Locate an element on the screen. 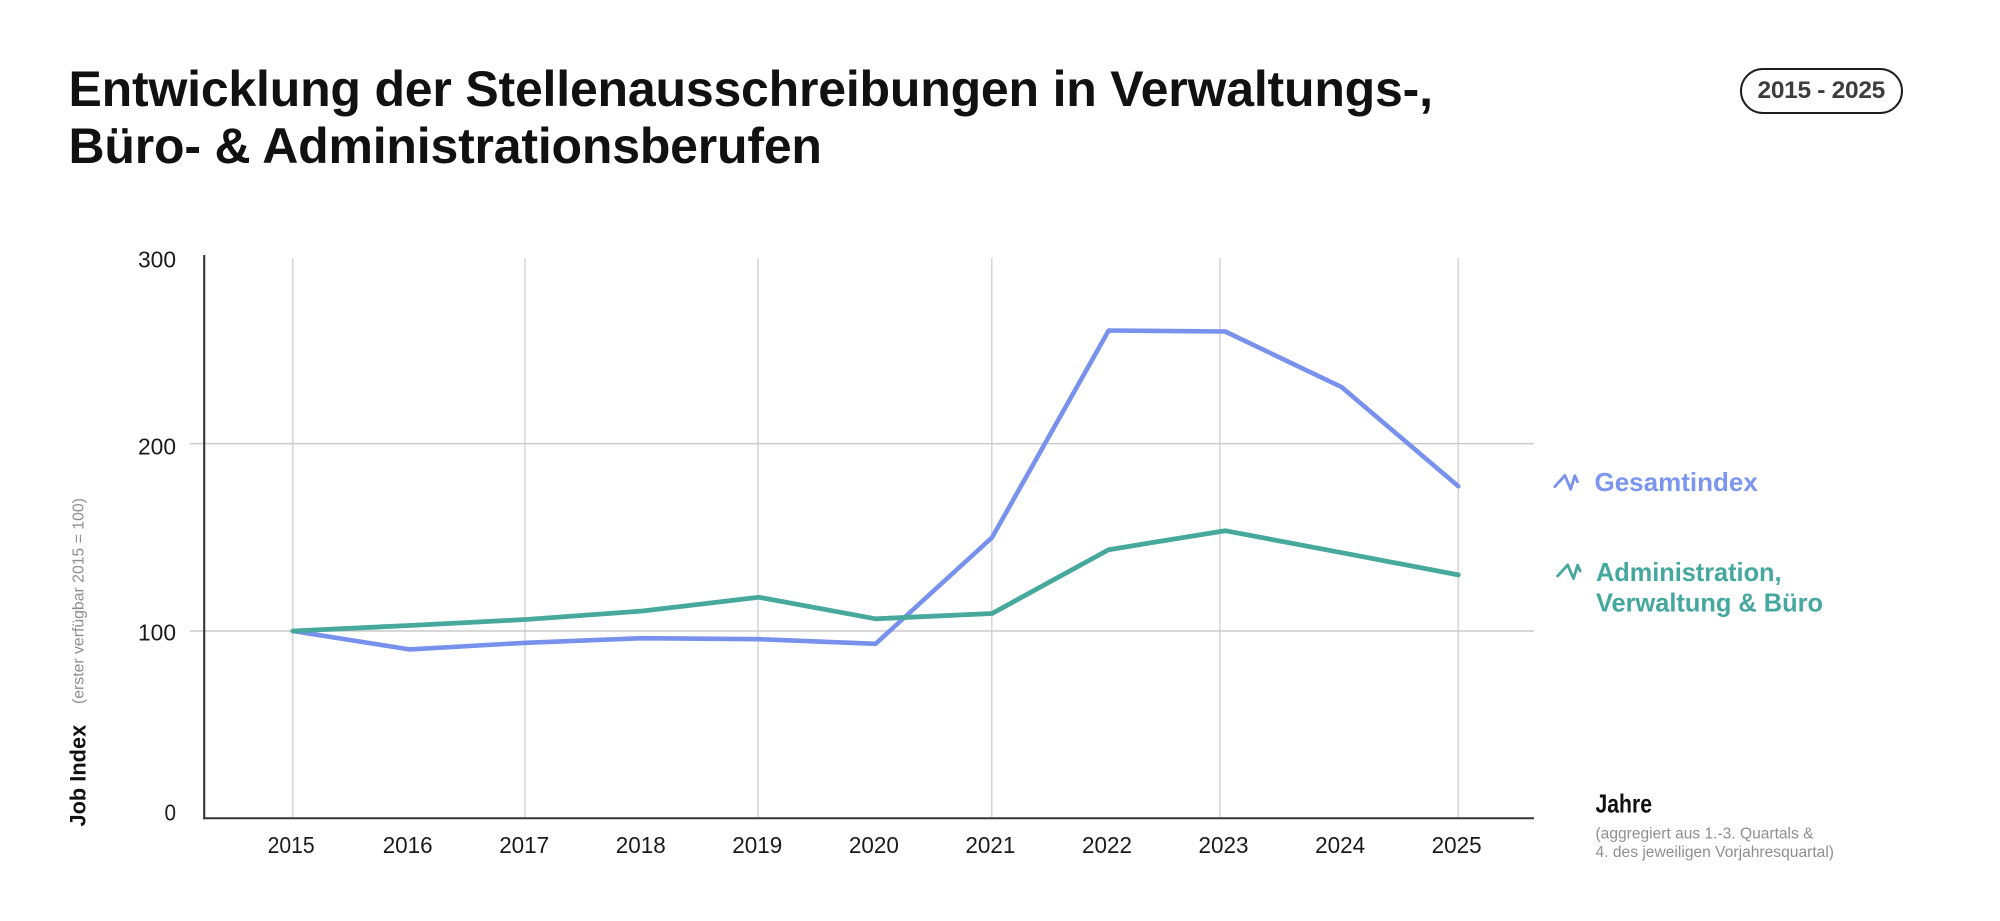  svg-text: 2025 is located at coordinates (1457, 845).